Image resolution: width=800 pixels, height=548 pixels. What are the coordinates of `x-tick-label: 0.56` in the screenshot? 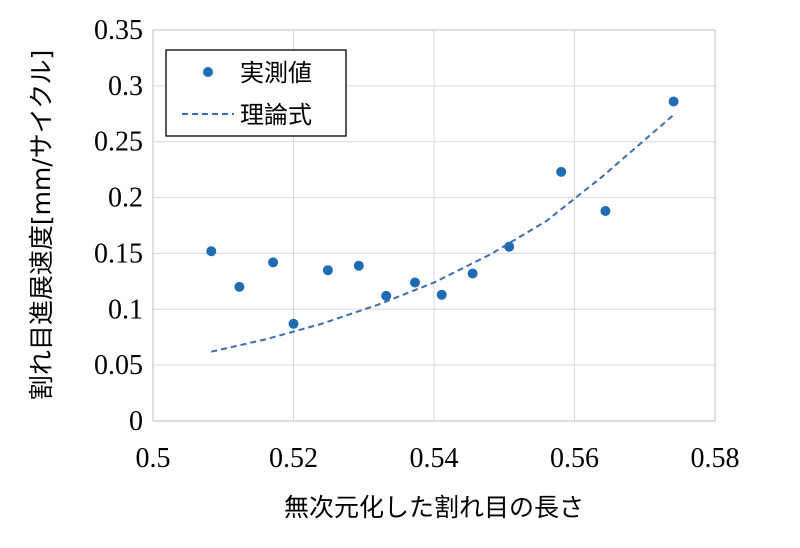 It's located at (574, 458).